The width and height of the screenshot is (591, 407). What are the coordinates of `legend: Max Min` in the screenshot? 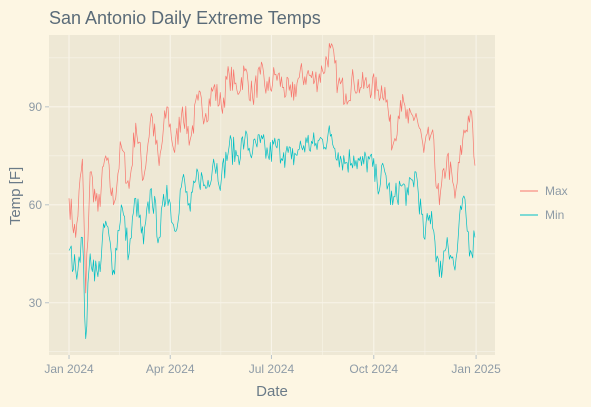 It's located at (544, 203).